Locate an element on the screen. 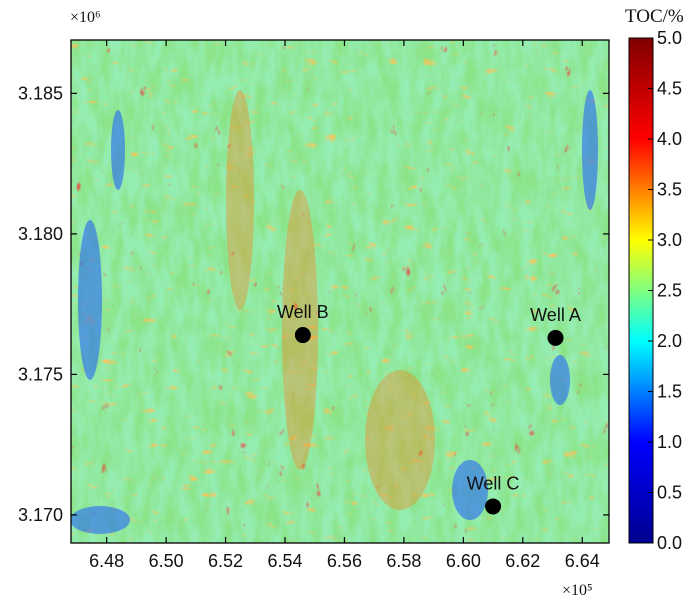 This screenshot has width=700, height=607. y-tick-label: 3.175 is located at coordinates (40, 374).